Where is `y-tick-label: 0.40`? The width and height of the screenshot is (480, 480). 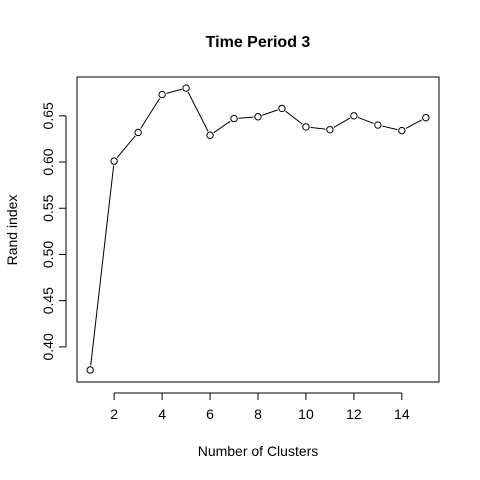 y-tick-label: 0.40 is located at coordinates (48, 346).